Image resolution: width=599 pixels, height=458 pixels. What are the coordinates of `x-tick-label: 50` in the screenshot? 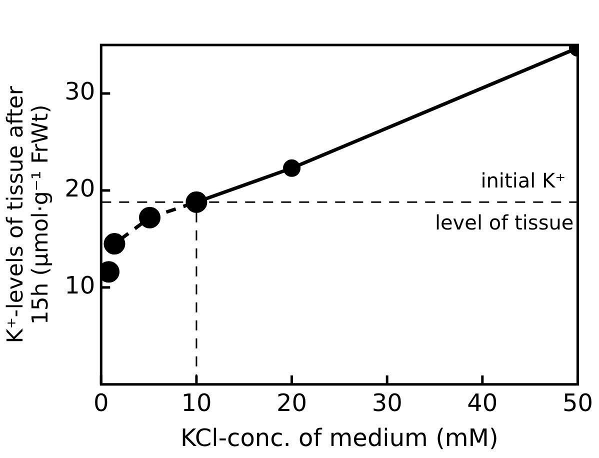 It's located at (578, 403).